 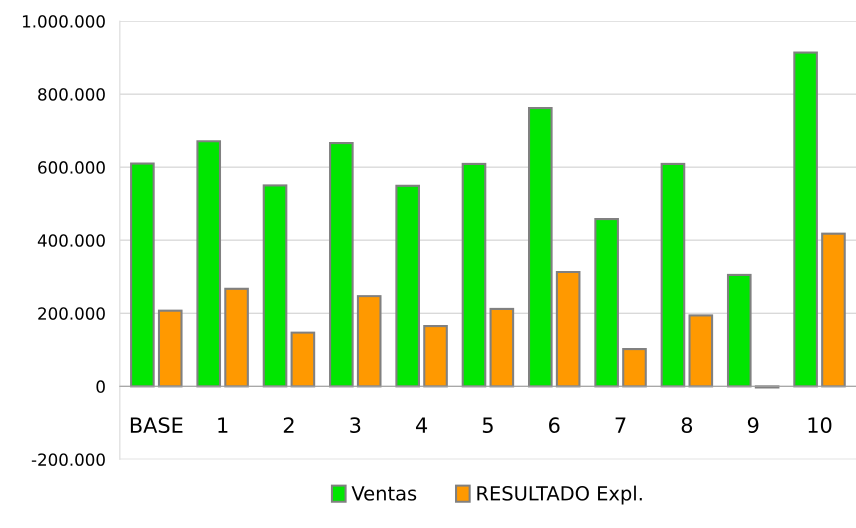 What do you see at coordinates (100, 386) in the screenshot?
I see `y-tick-label: 0` at bounding box center [100, 386].